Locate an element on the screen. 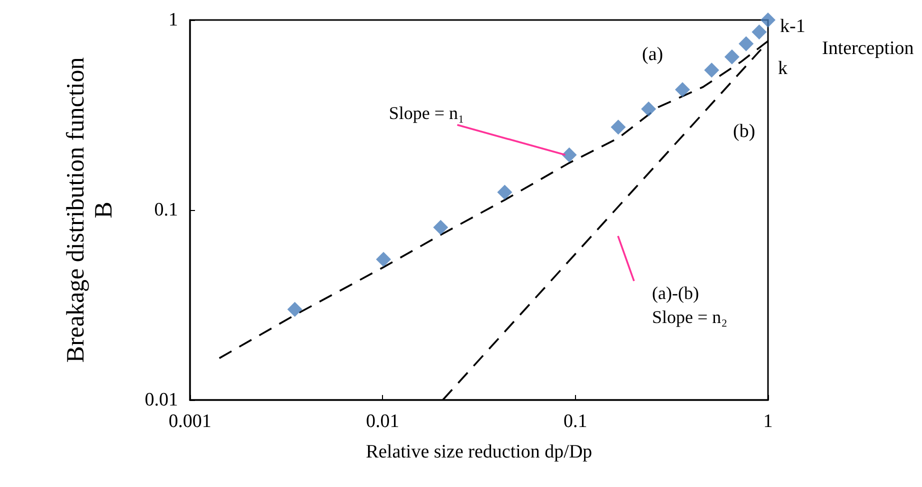 The height and width of the screenshot is (487, 922). x-tick-label: 0.001 is located at coordinates (190, 421).